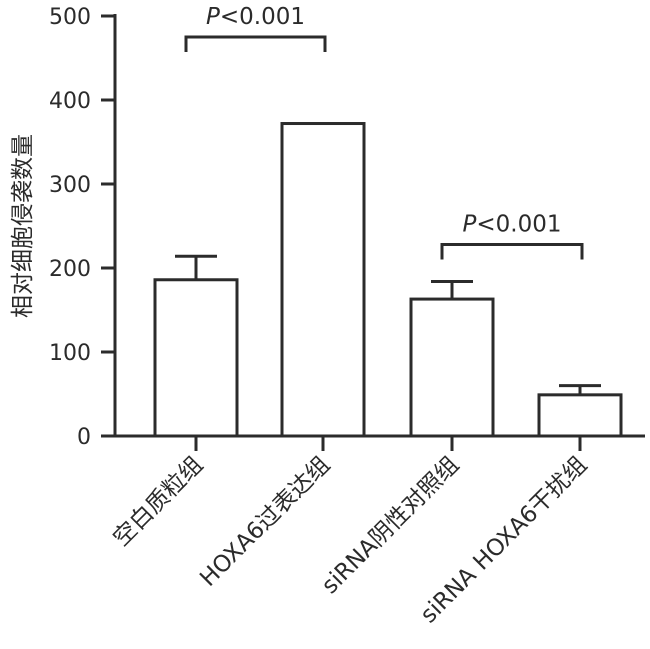 This screenshot has height=649, width=650. Describe the element at coordinates (159, 502) in the screenshot. I see `x-tick-label: 空白质粒组` at that location.